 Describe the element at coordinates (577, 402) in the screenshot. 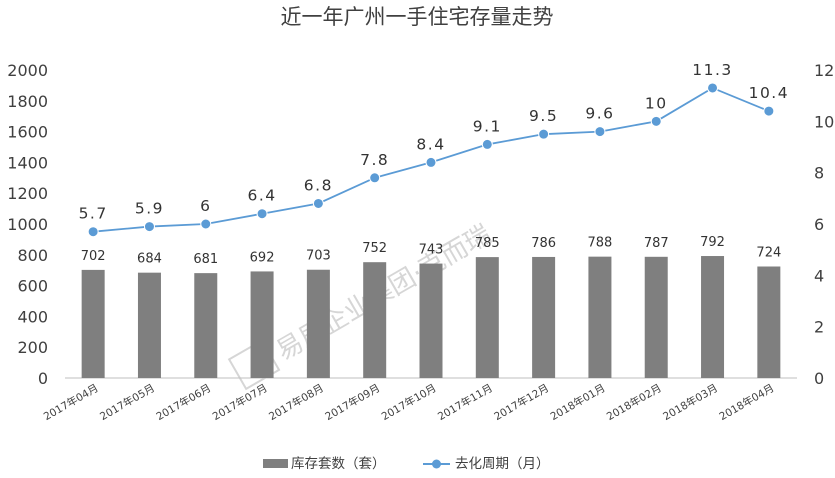

I see `x-tick-label: 2018年01月` at that location.